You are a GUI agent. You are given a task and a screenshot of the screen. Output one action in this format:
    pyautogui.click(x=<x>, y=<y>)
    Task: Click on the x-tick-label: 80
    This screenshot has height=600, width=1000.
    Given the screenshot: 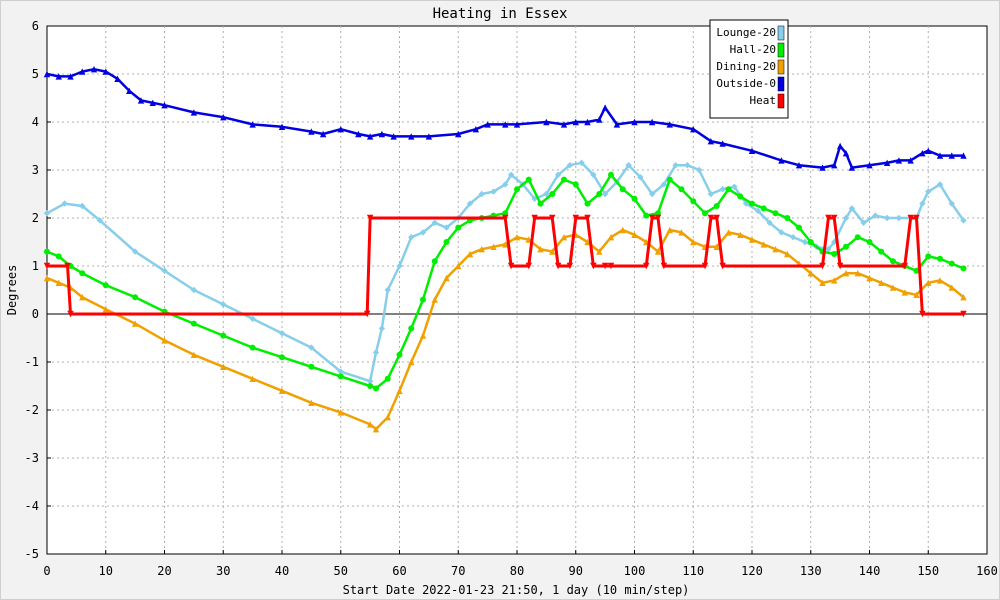 What is the action you would take?
    pyautogui.click(x=517, y=571)
    